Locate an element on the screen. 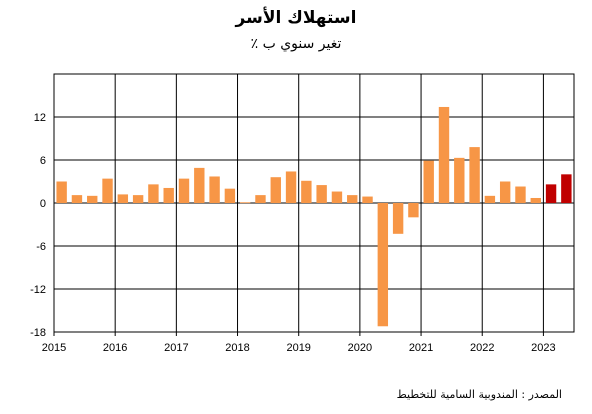 This screenshot has width=592, height=414. y-tick-label: -18 is located at coordinates (38, 333).